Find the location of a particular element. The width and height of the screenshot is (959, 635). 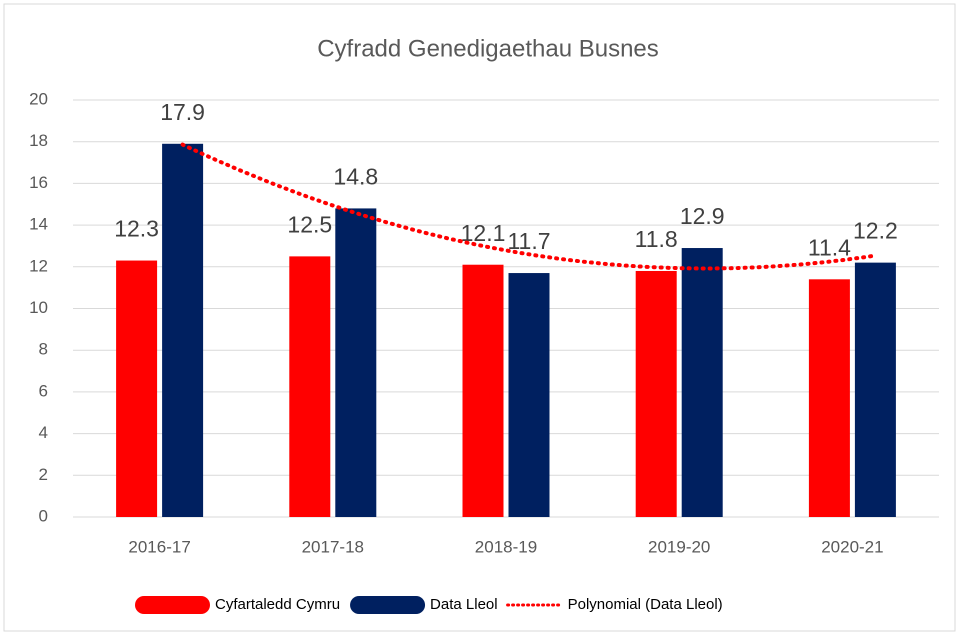

data-label: 17.9 is located at coordinates (182, 112).